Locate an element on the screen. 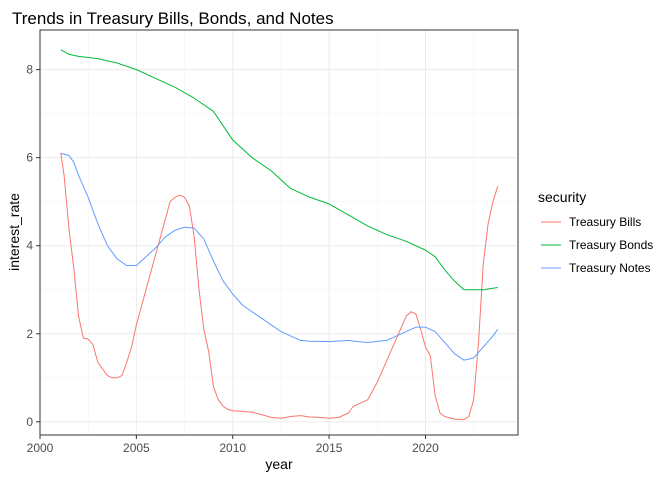 The width and height of the screenshot is (672, 485). legend-title: security is located at coordinates (562, 197).